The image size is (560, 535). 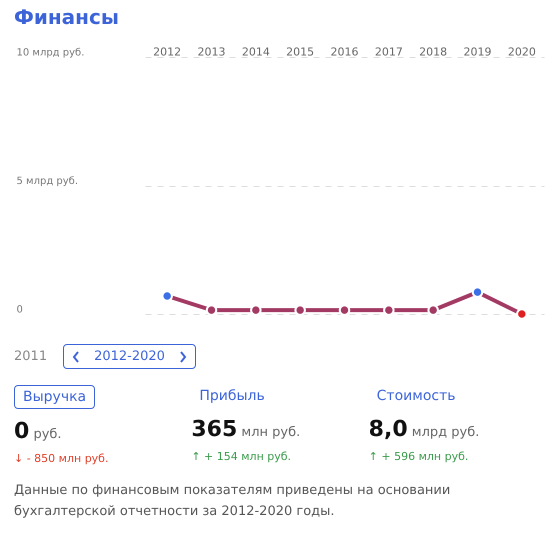 I want to click on text: 2012-2020, so click(x=129, y=356).